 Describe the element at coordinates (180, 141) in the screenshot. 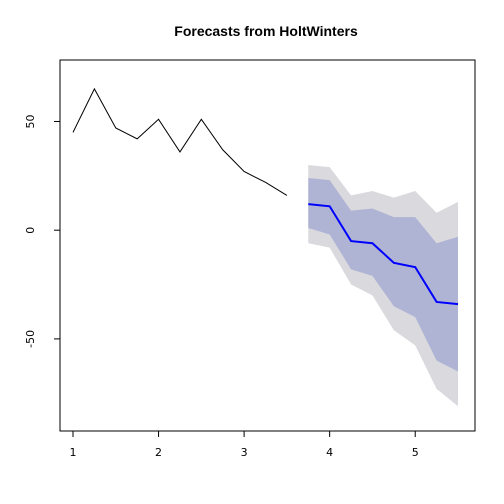

I see `historical-series-line` at that location.